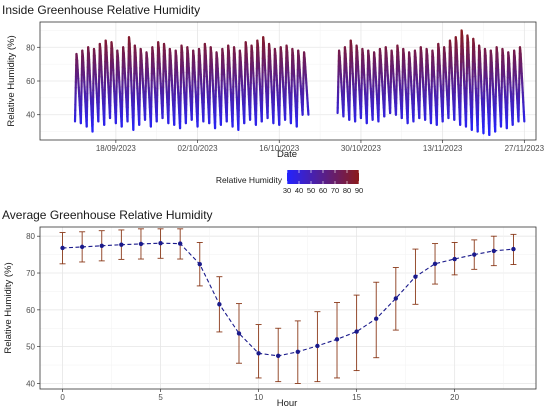  I want to click on legend-tick-label: 70, so click(335, 190).